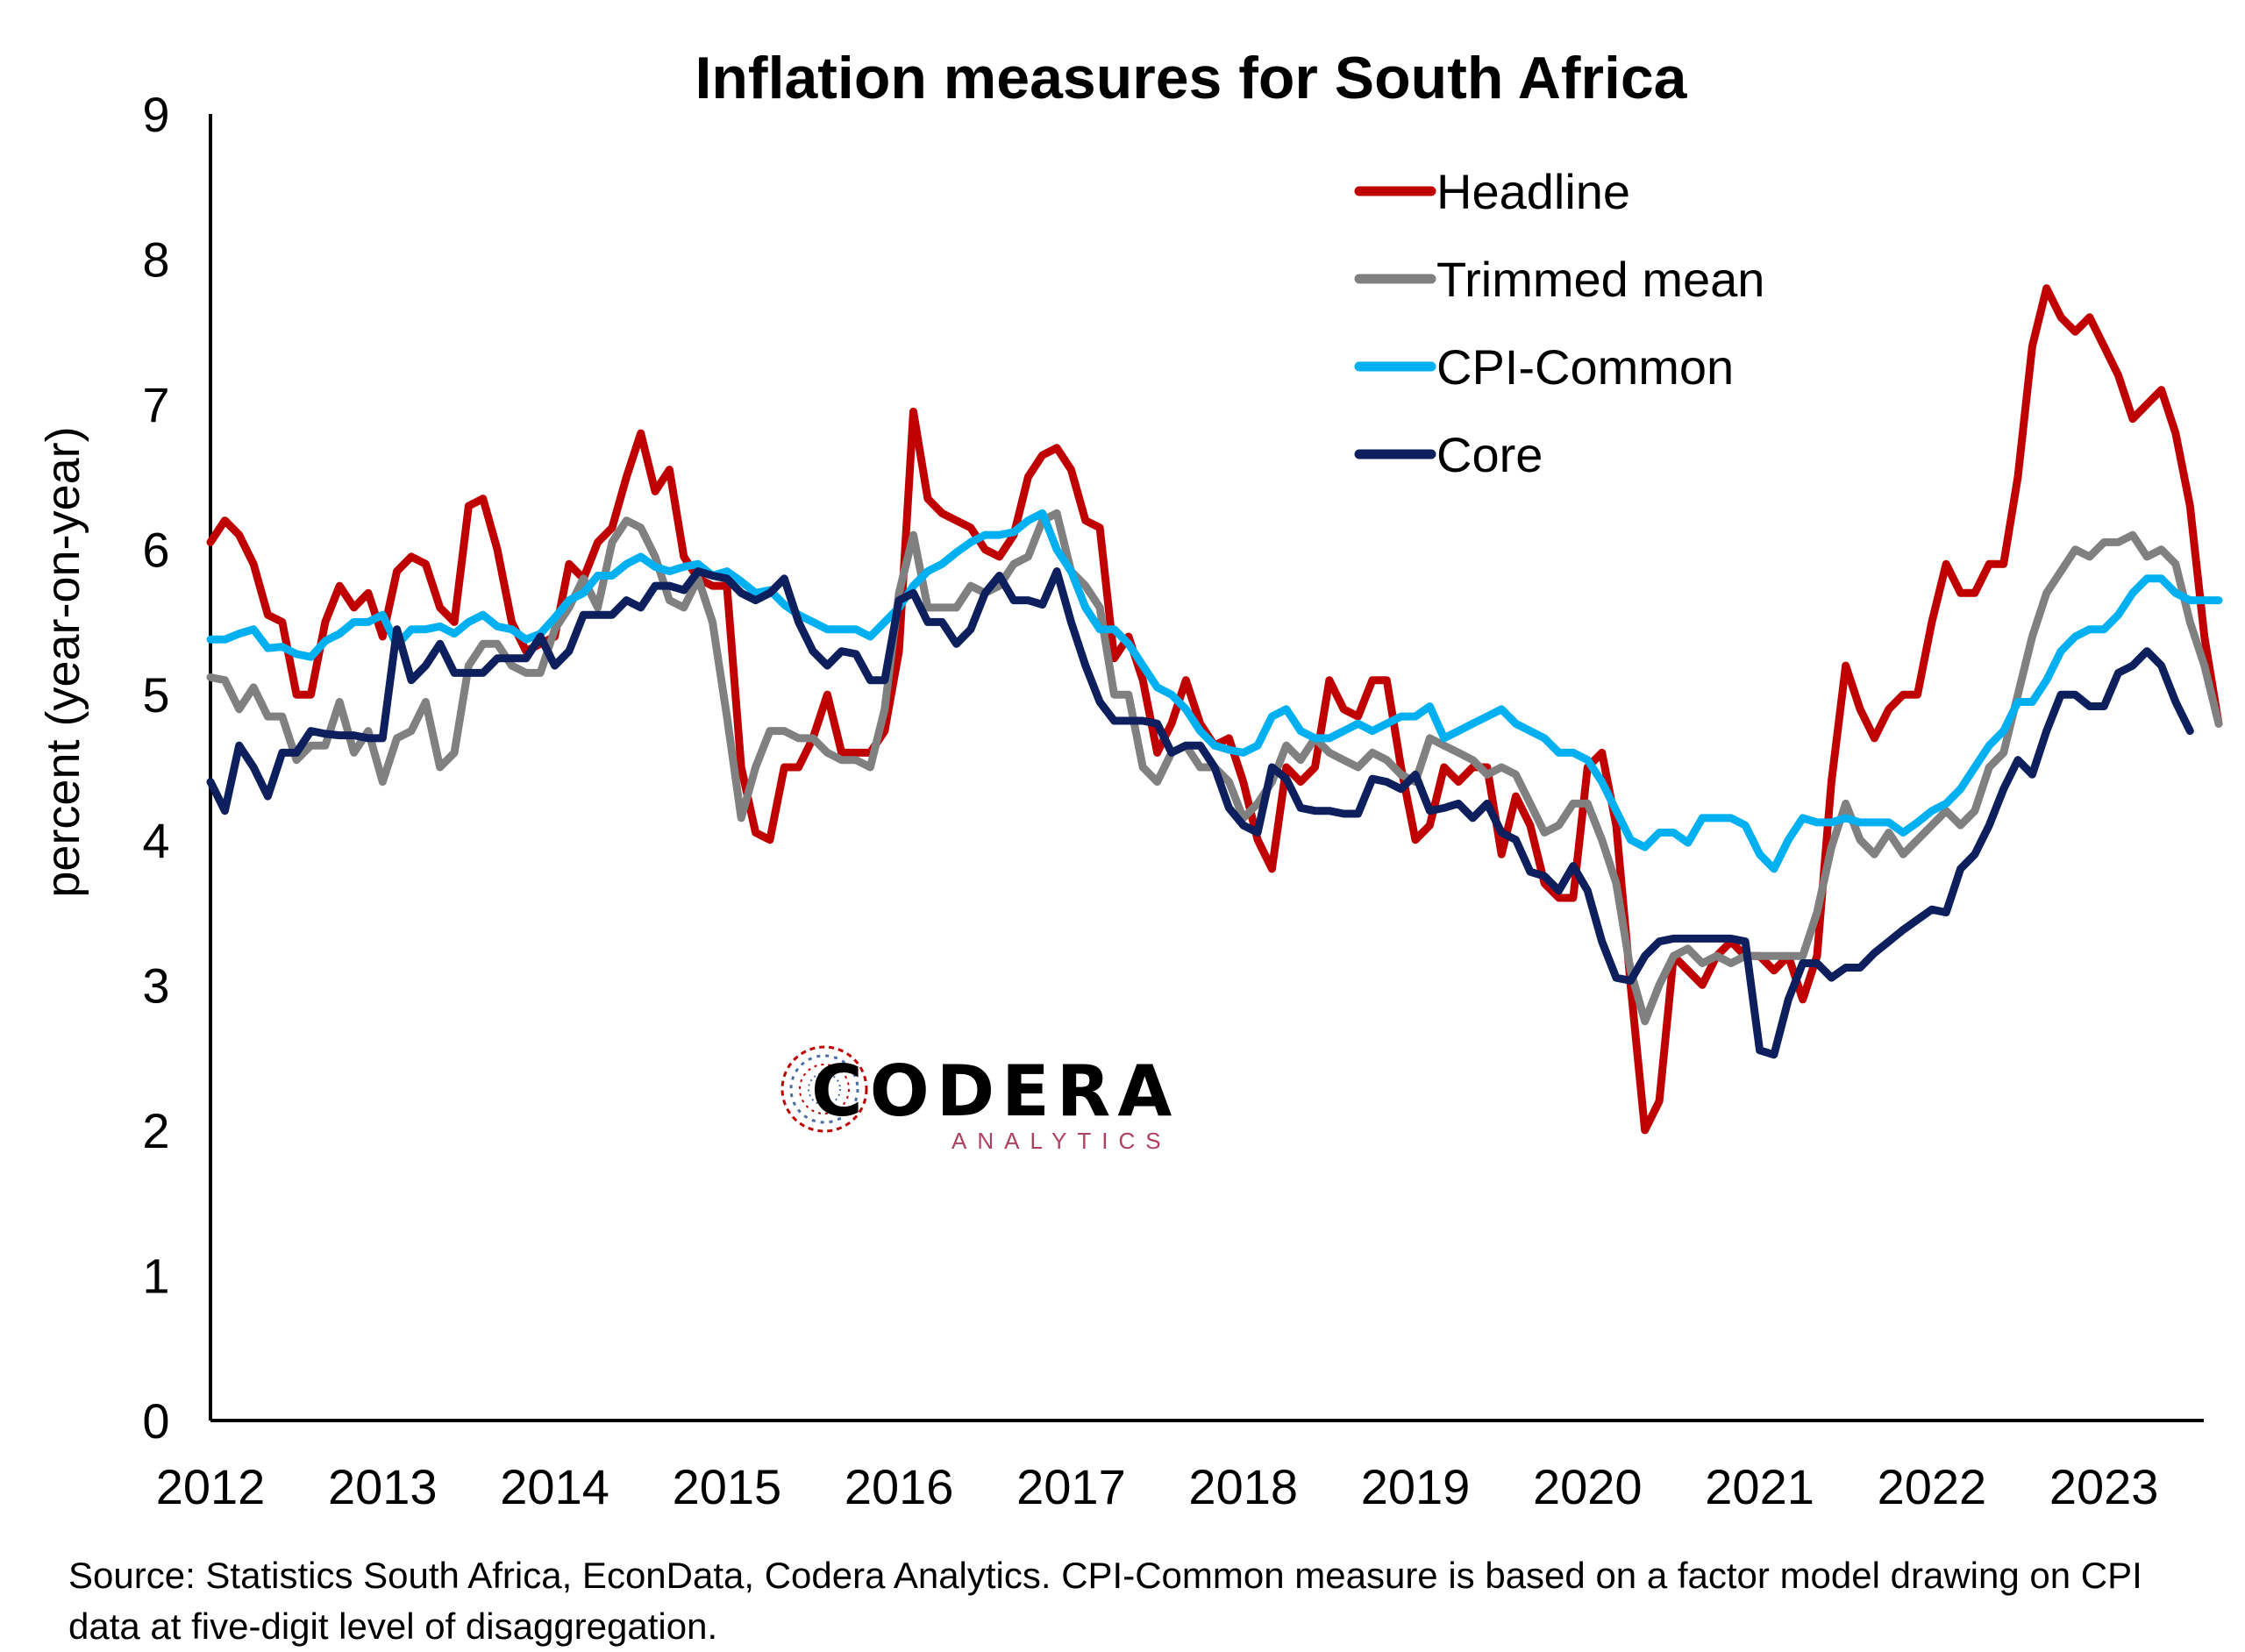 The image size is (2245, 1652). Describe the element at coordinates (155, 1421) in the screenshot. I see `y-tick-label: 0` at that location.